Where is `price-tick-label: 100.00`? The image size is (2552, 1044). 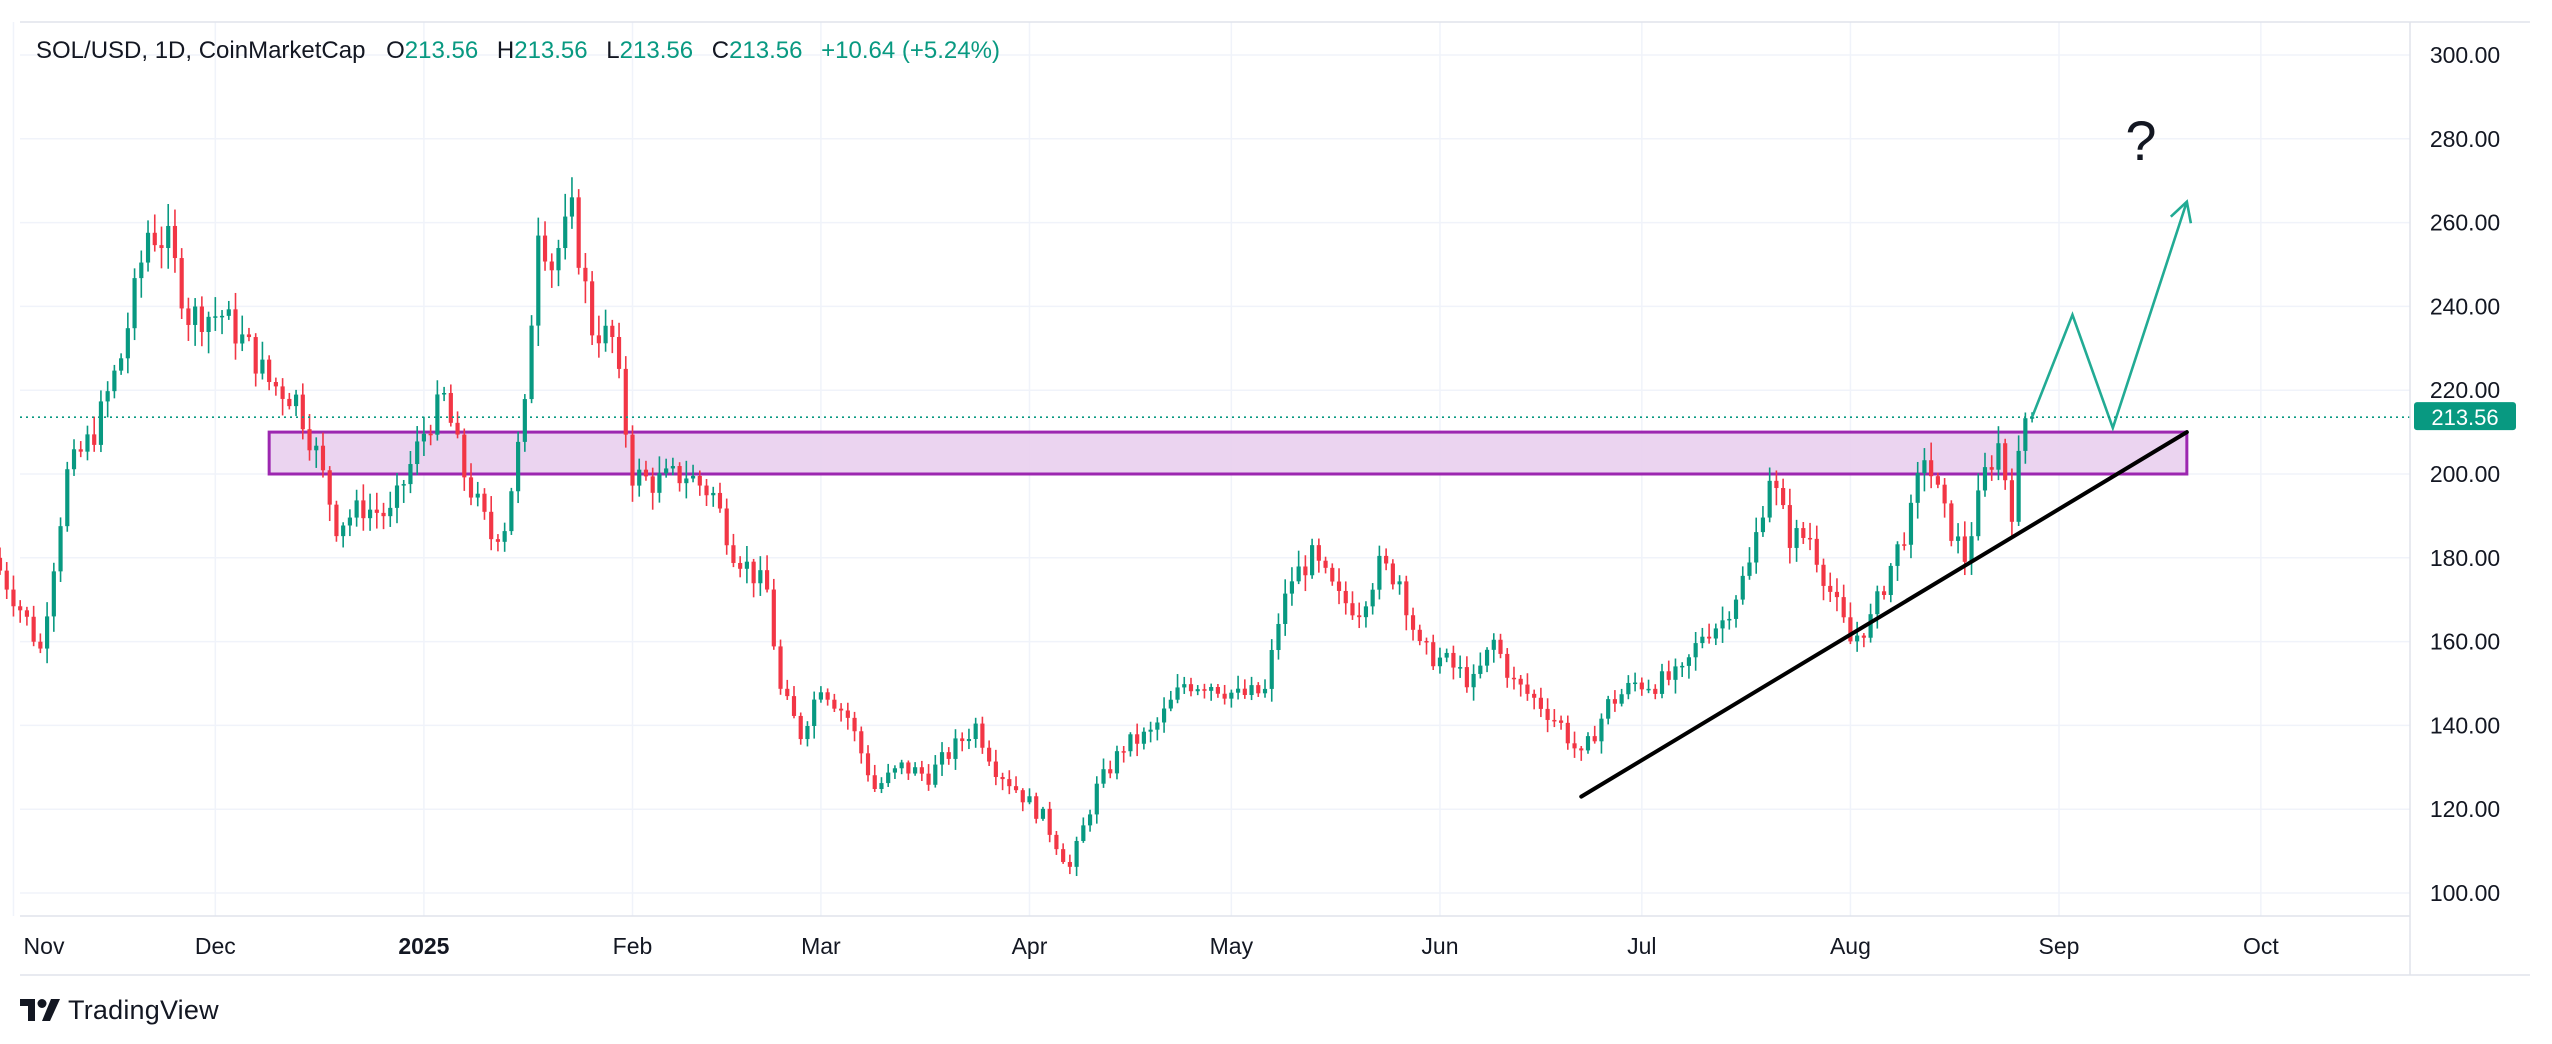 price-tick-label: 100.00 is located at coordinates (2465, 893).